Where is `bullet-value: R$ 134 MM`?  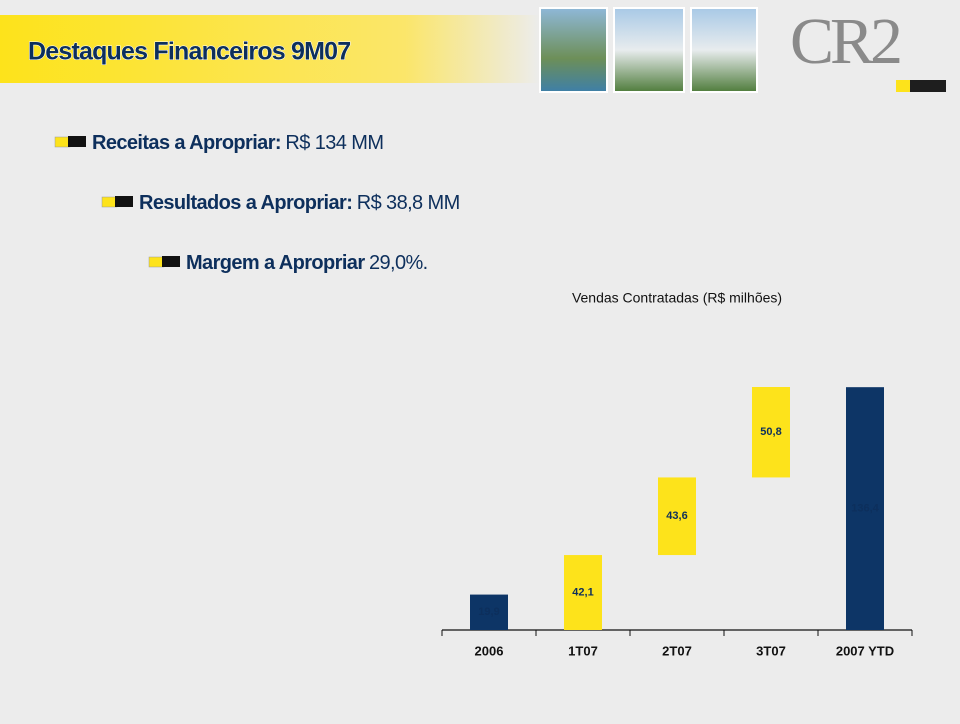
bullet-value: R$ 134 MM is located at coordinates (334, 143).